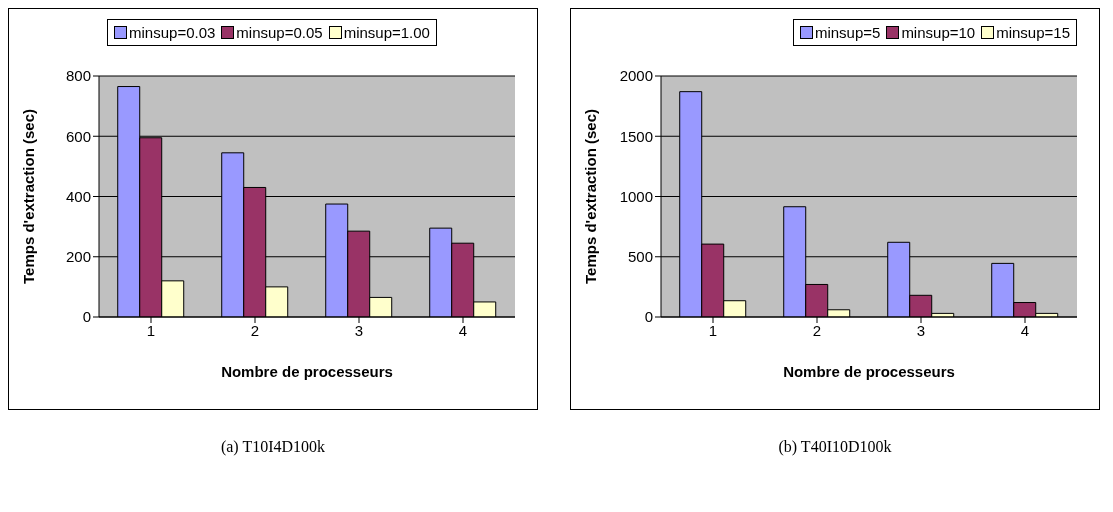  Describe the element at coordinates (78, 257) in the screenshot. I see `y-tick-label: 200` at that location.